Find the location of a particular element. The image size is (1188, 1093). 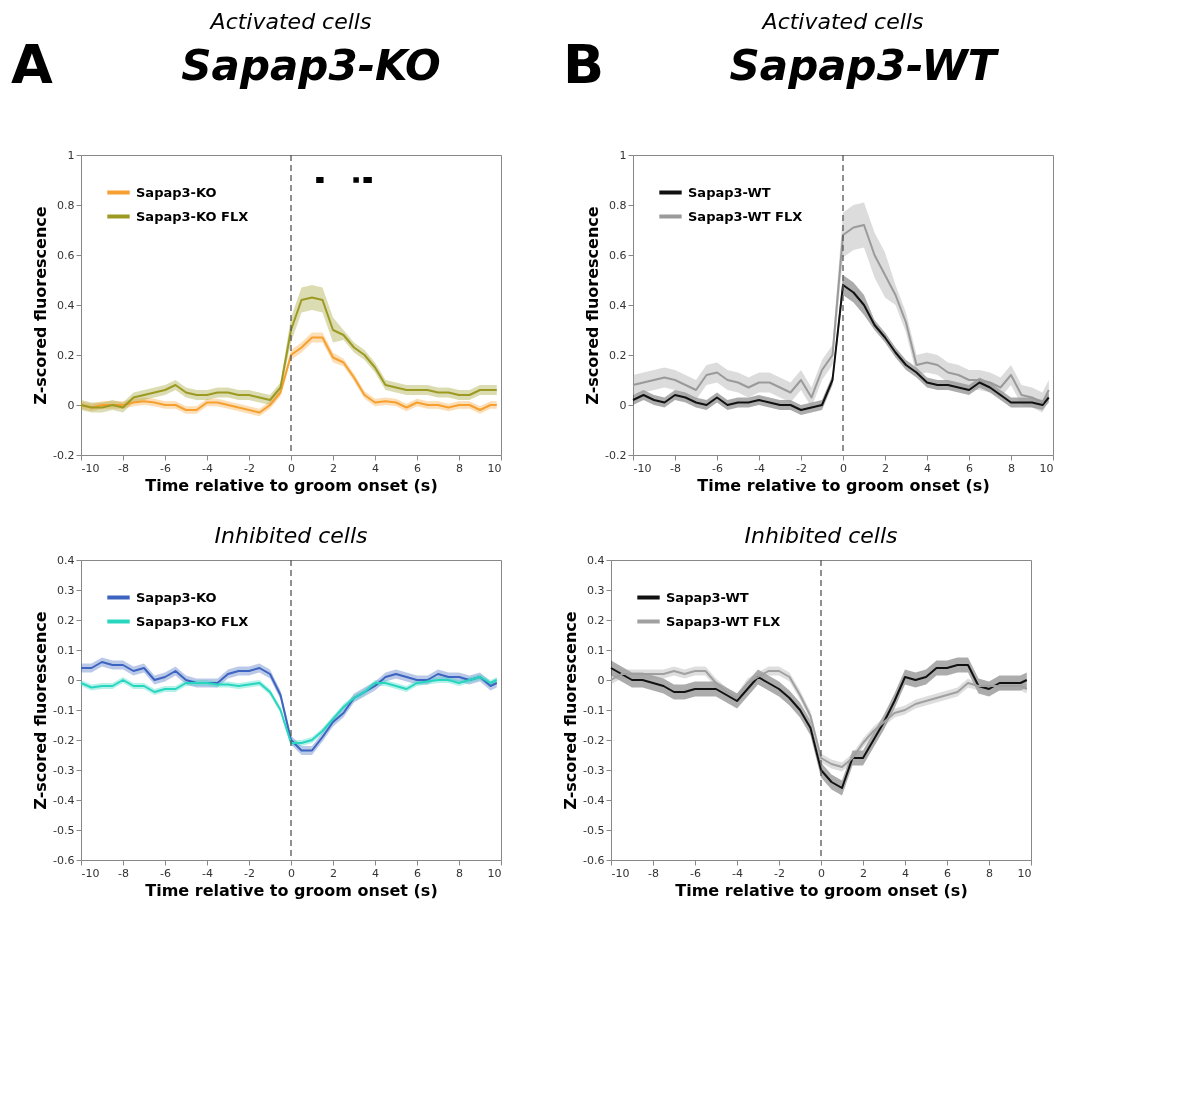

text: B is located at coordinates (584, 64).